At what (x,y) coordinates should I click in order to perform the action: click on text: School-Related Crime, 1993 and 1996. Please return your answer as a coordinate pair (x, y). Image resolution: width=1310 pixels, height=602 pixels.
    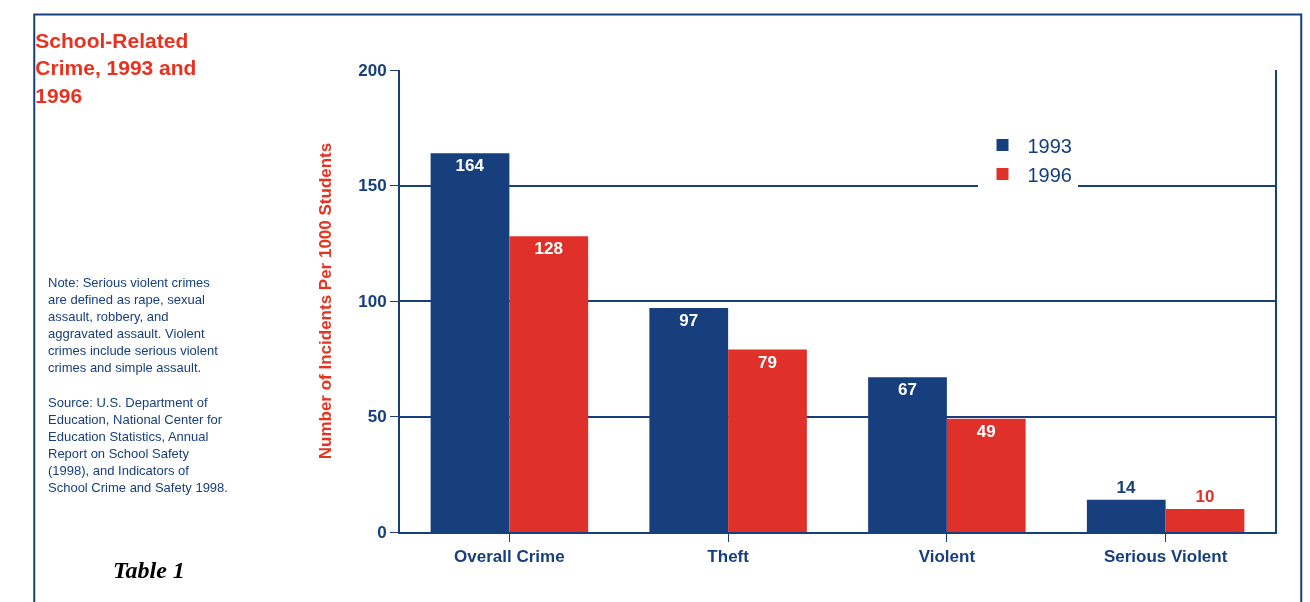
    Looking at the image, I should click on (116, 68).